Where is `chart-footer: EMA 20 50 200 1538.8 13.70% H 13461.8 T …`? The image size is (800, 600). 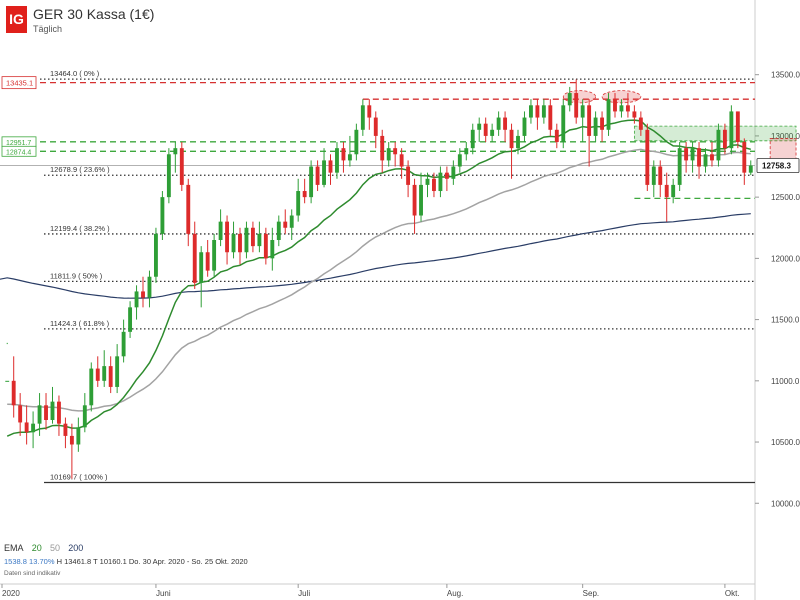 chart-footer: EMA 20 50 200 1538.8 13.70% H 13461.8 T … is located at coordinates (126, 560).